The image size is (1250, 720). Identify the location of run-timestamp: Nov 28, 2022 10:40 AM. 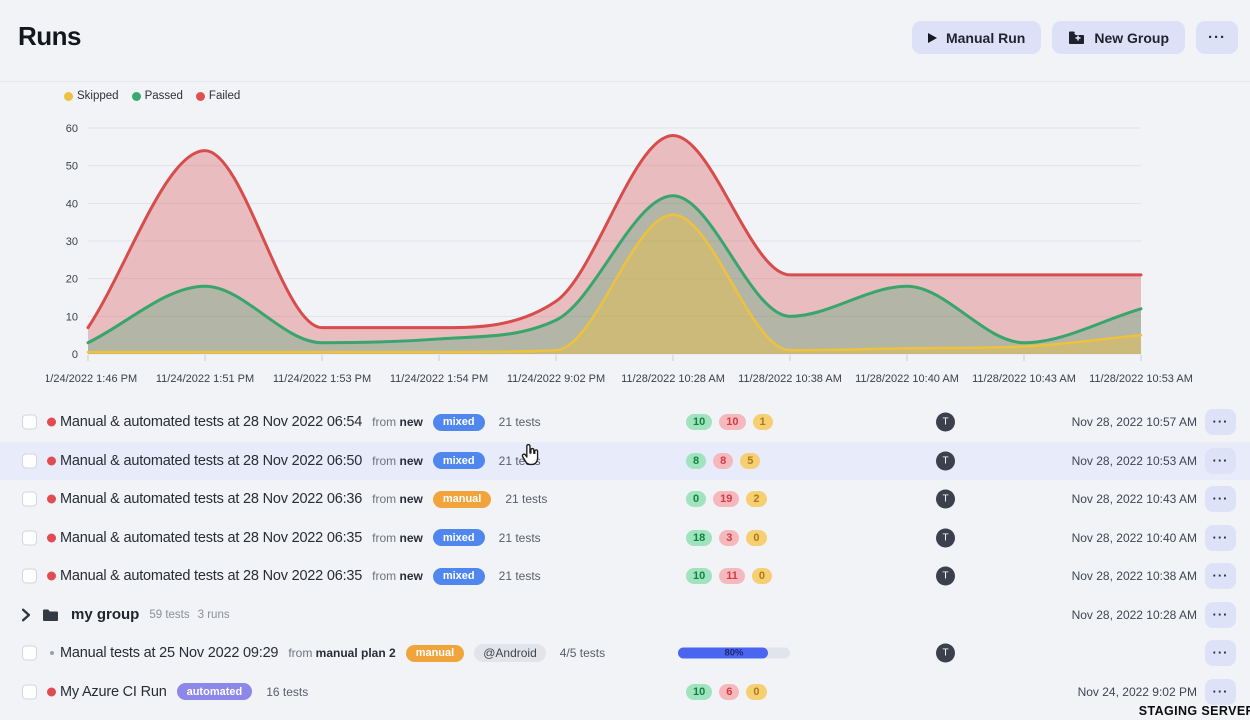
(1134, 537).